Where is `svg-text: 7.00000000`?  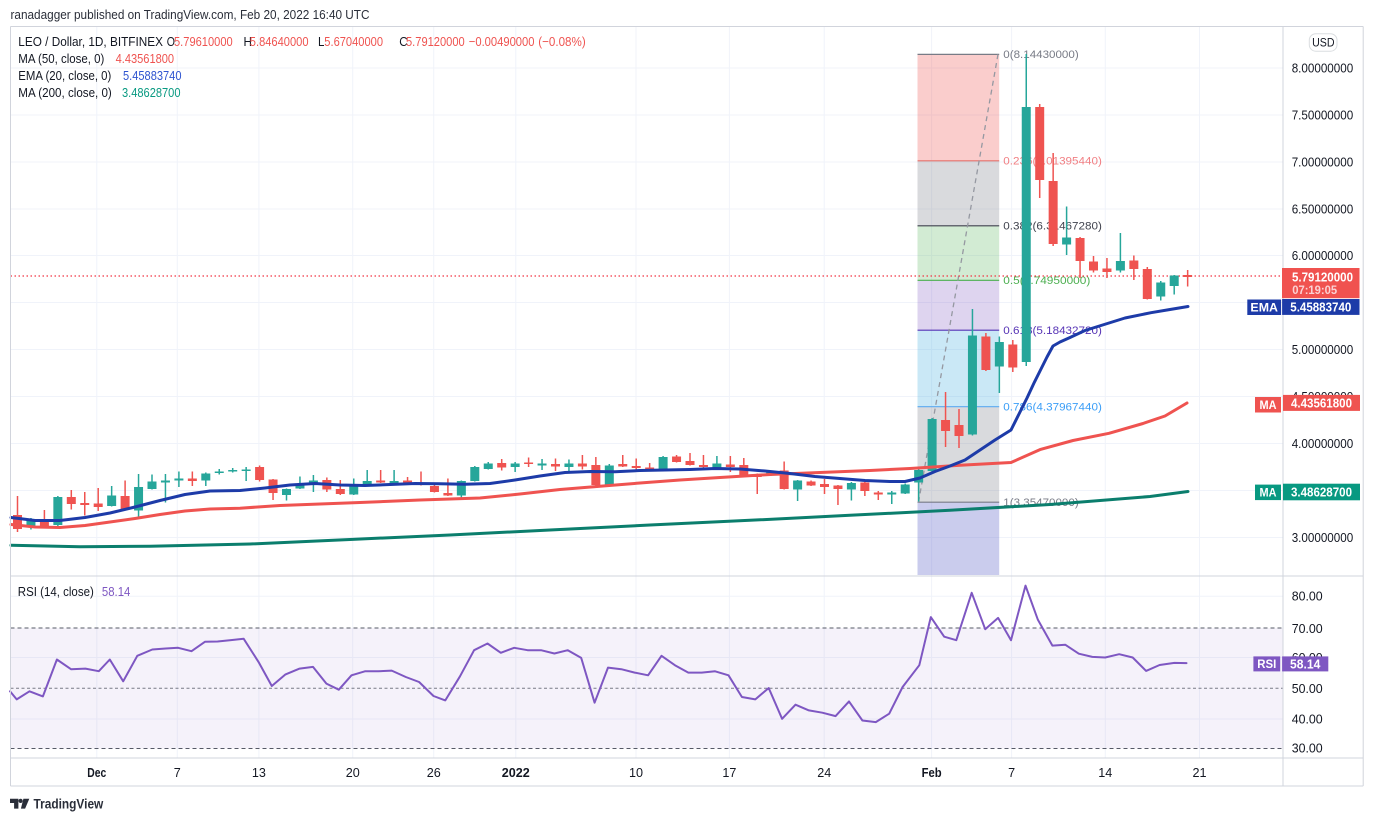 svg-text: 7.00000000 is located at coordinates (1323, 162).